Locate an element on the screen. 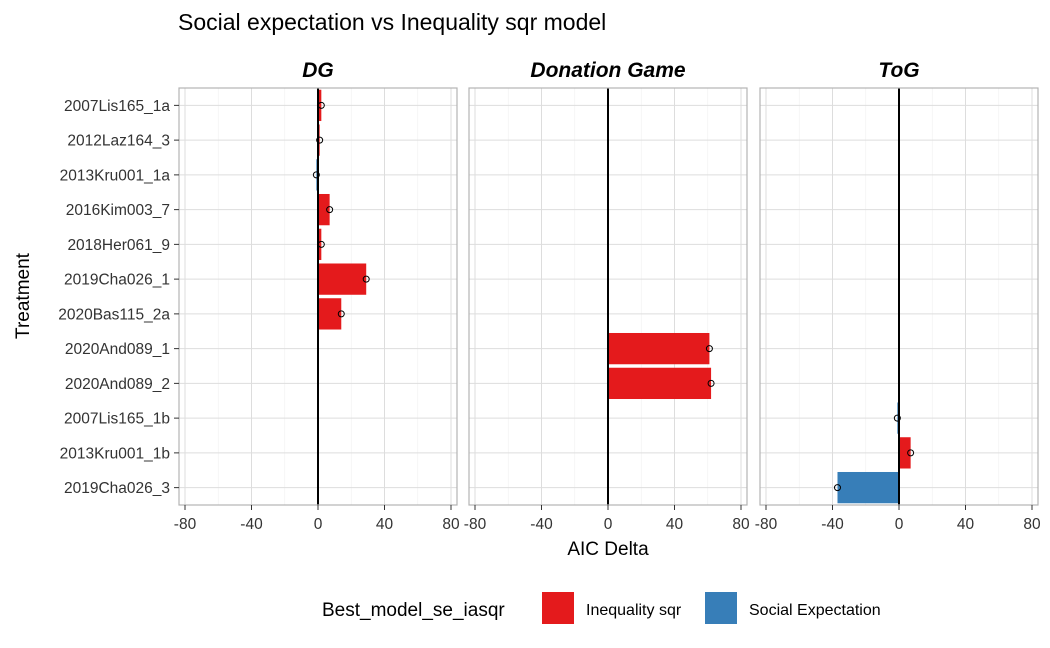  y-tick-label: 2007Lis165_1a is located at coordinates (117, 106).